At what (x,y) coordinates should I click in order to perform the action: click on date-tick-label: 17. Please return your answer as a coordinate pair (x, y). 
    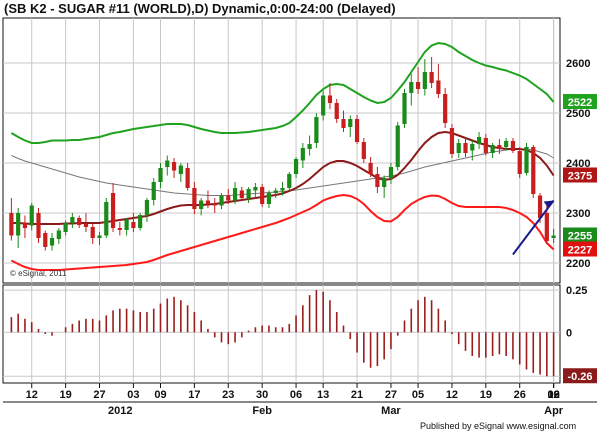
    Looking at the image, I should click on (194, 395).